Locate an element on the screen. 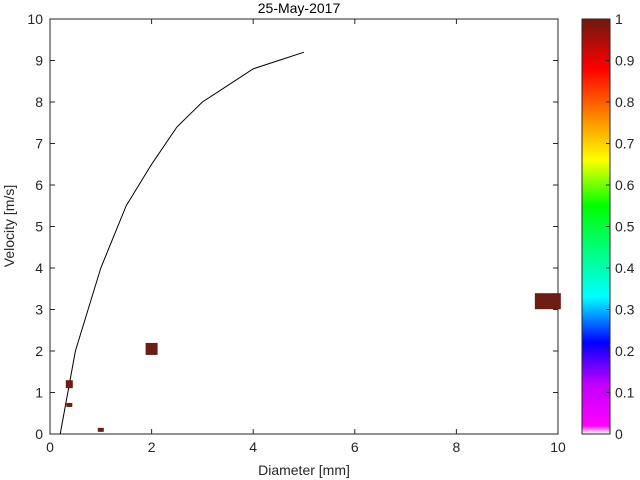 This screenshot has height=480, width=640. colorbar is located at coordinates (596, 226).